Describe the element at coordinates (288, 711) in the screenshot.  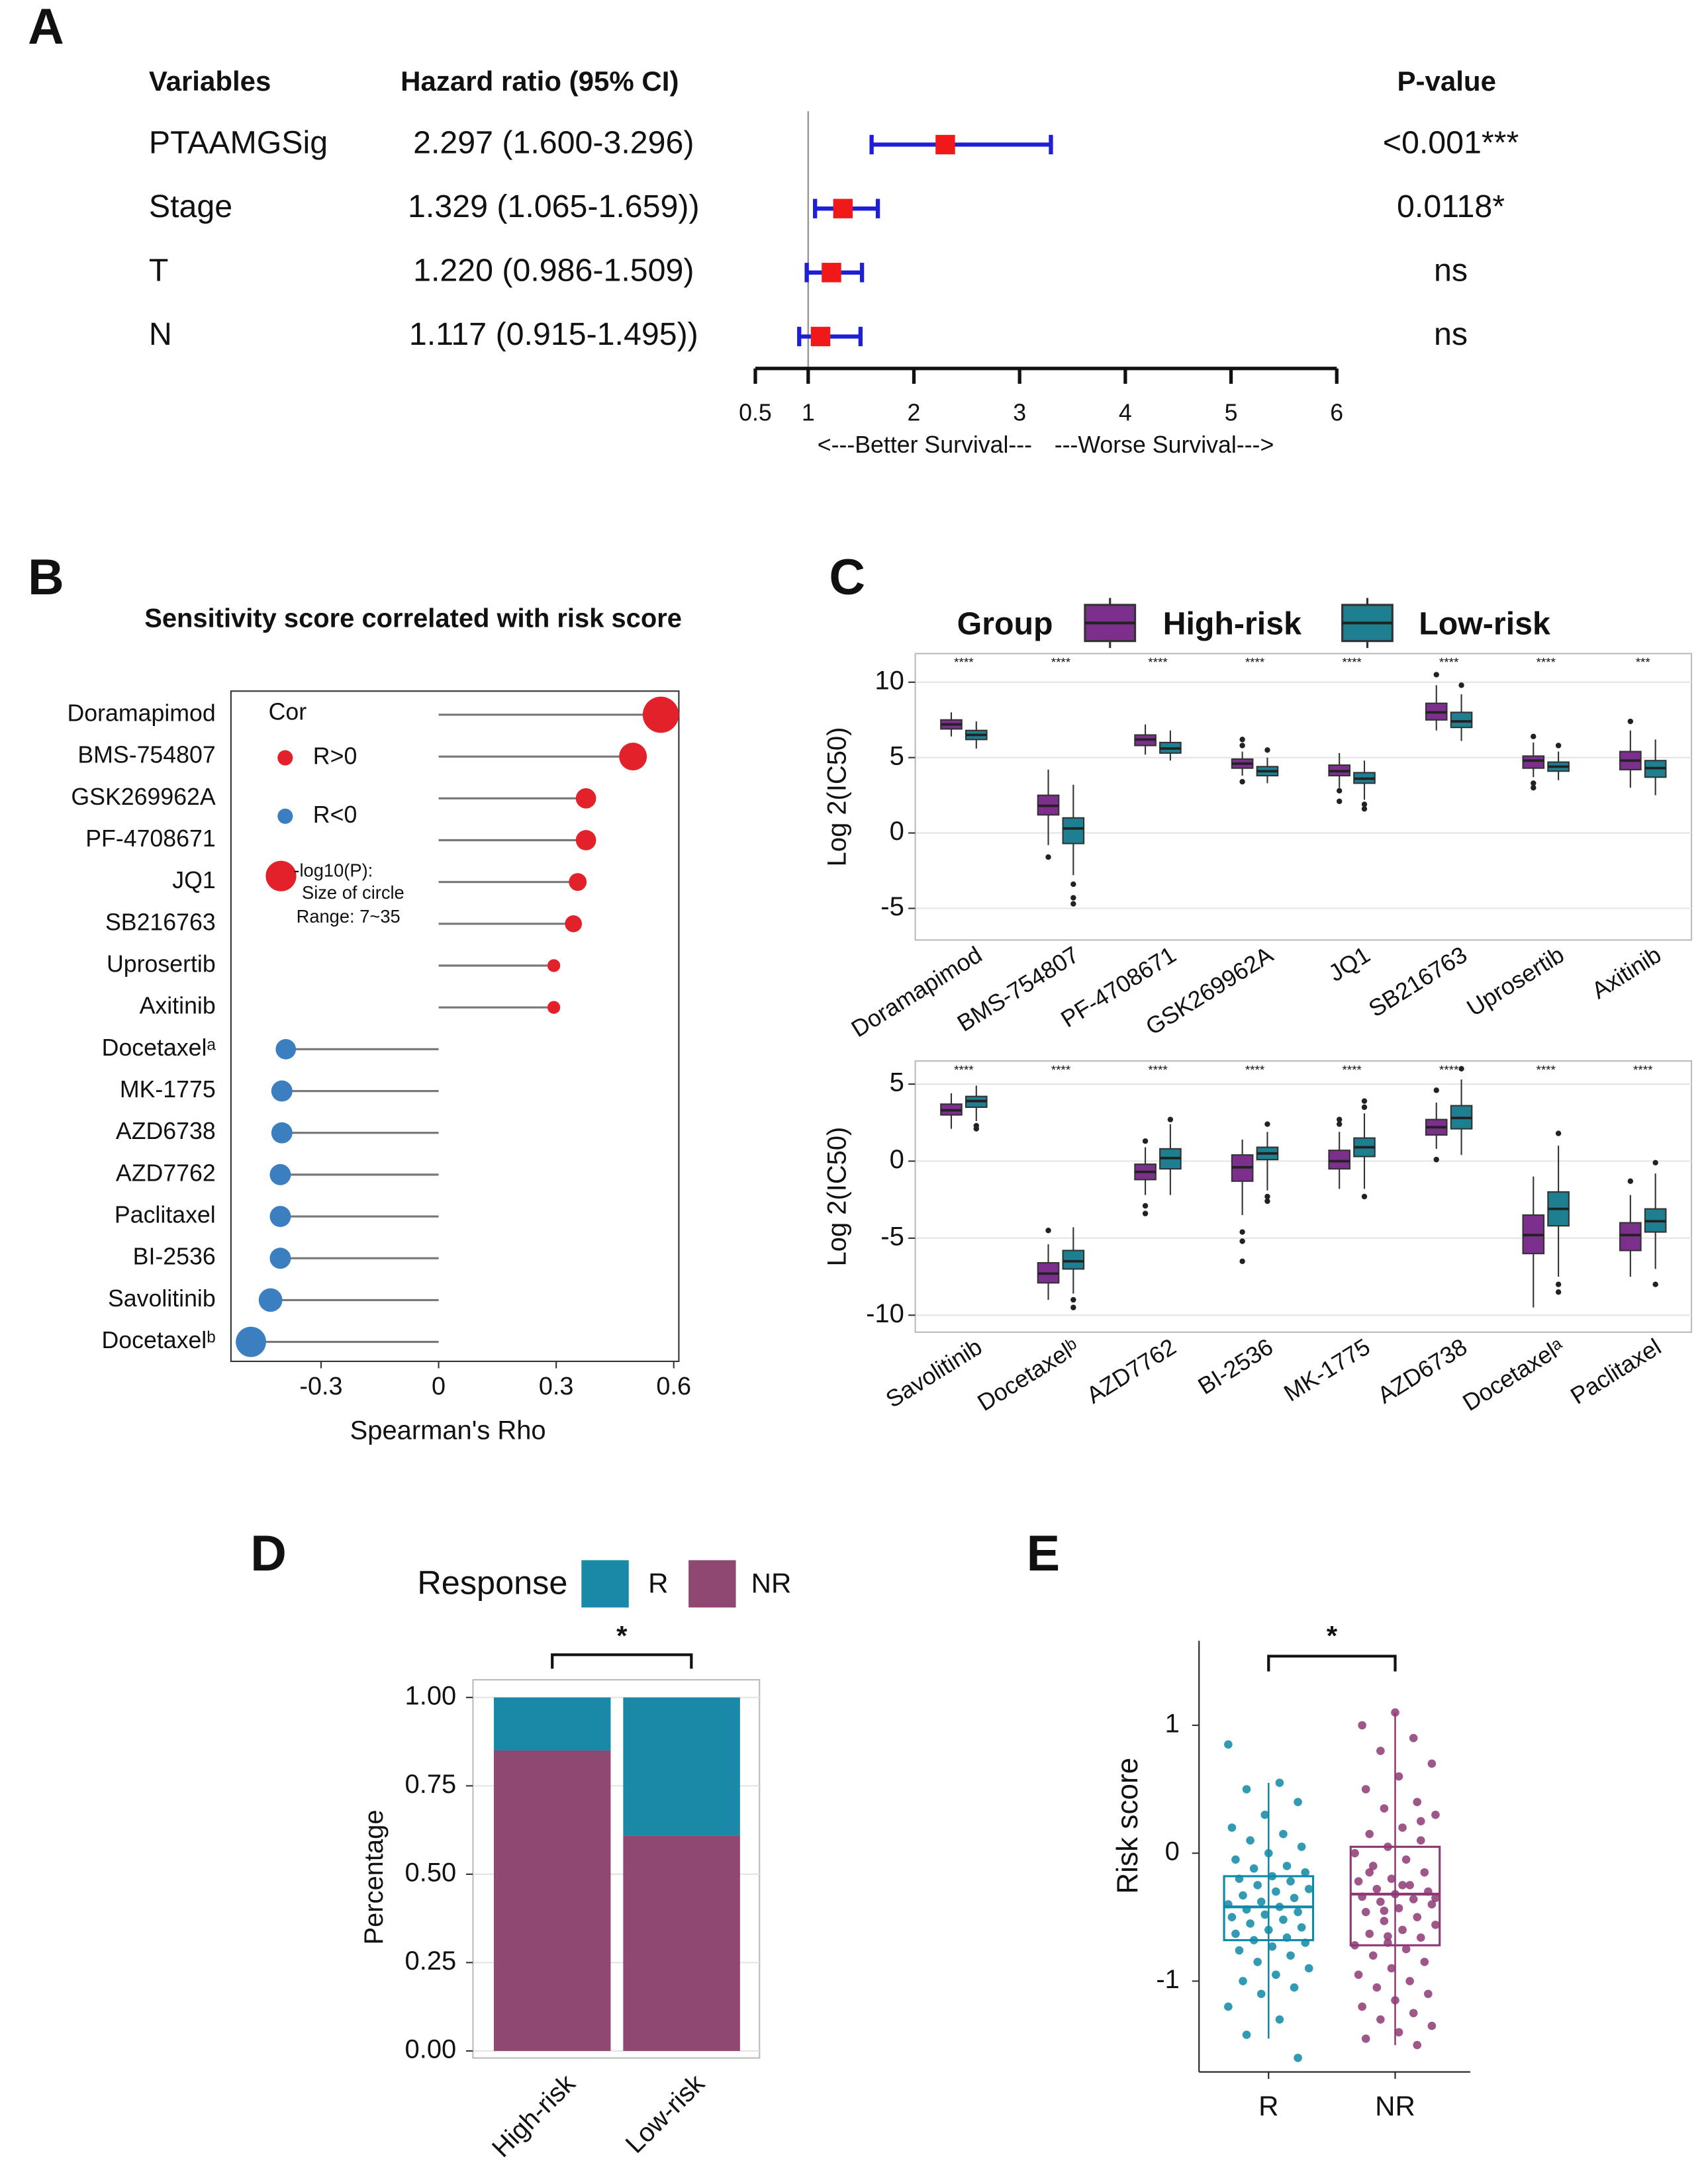
I see `legend-title: Cor` at that location.